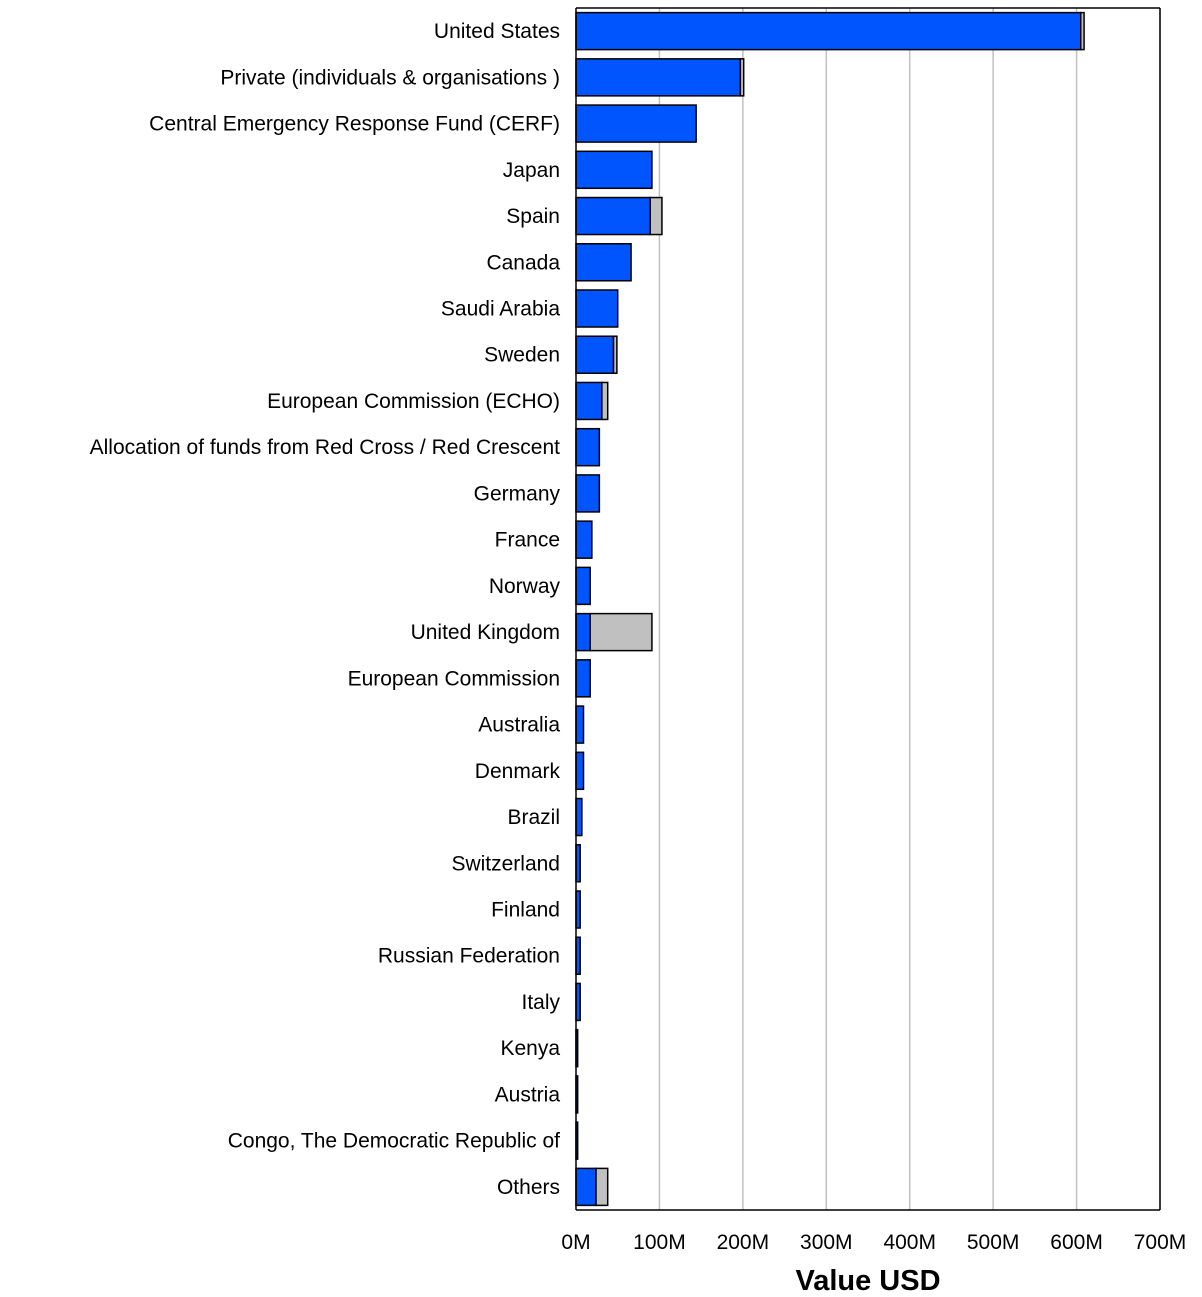 The height and width of the screenshot is (1297, 1202). I want to click on category-label: Australia, so click(519, 725).